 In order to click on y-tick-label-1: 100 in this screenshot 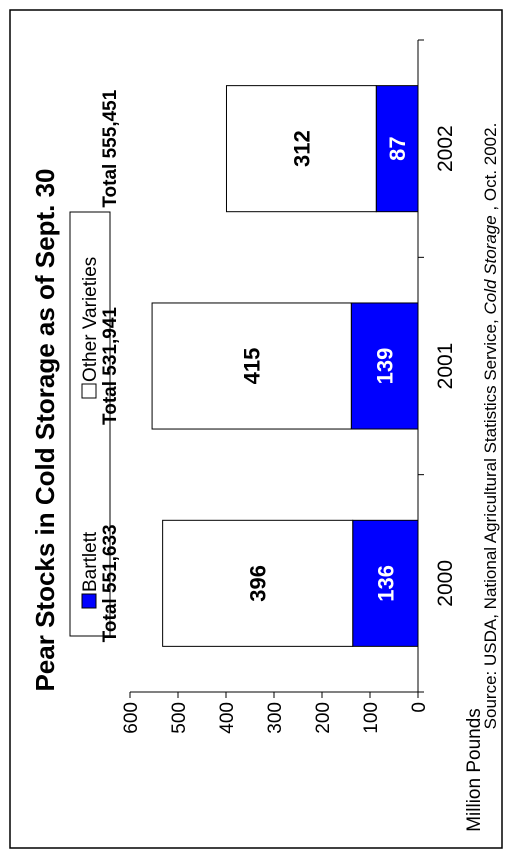, I will do `click(371, 718)`.